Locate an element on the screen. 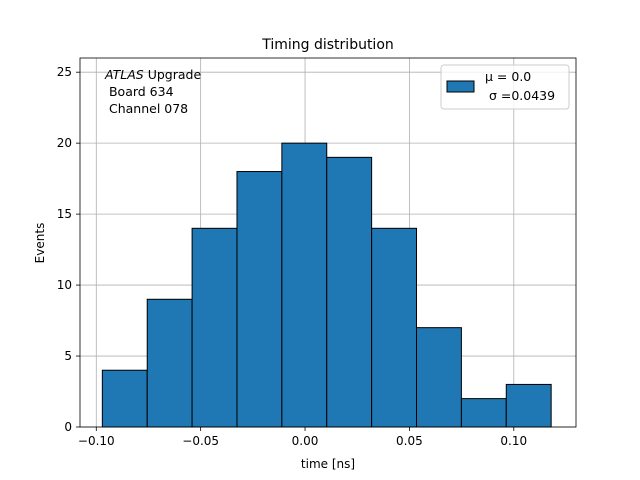  y-tick-label: 10 is located at coordinates (64, 285).